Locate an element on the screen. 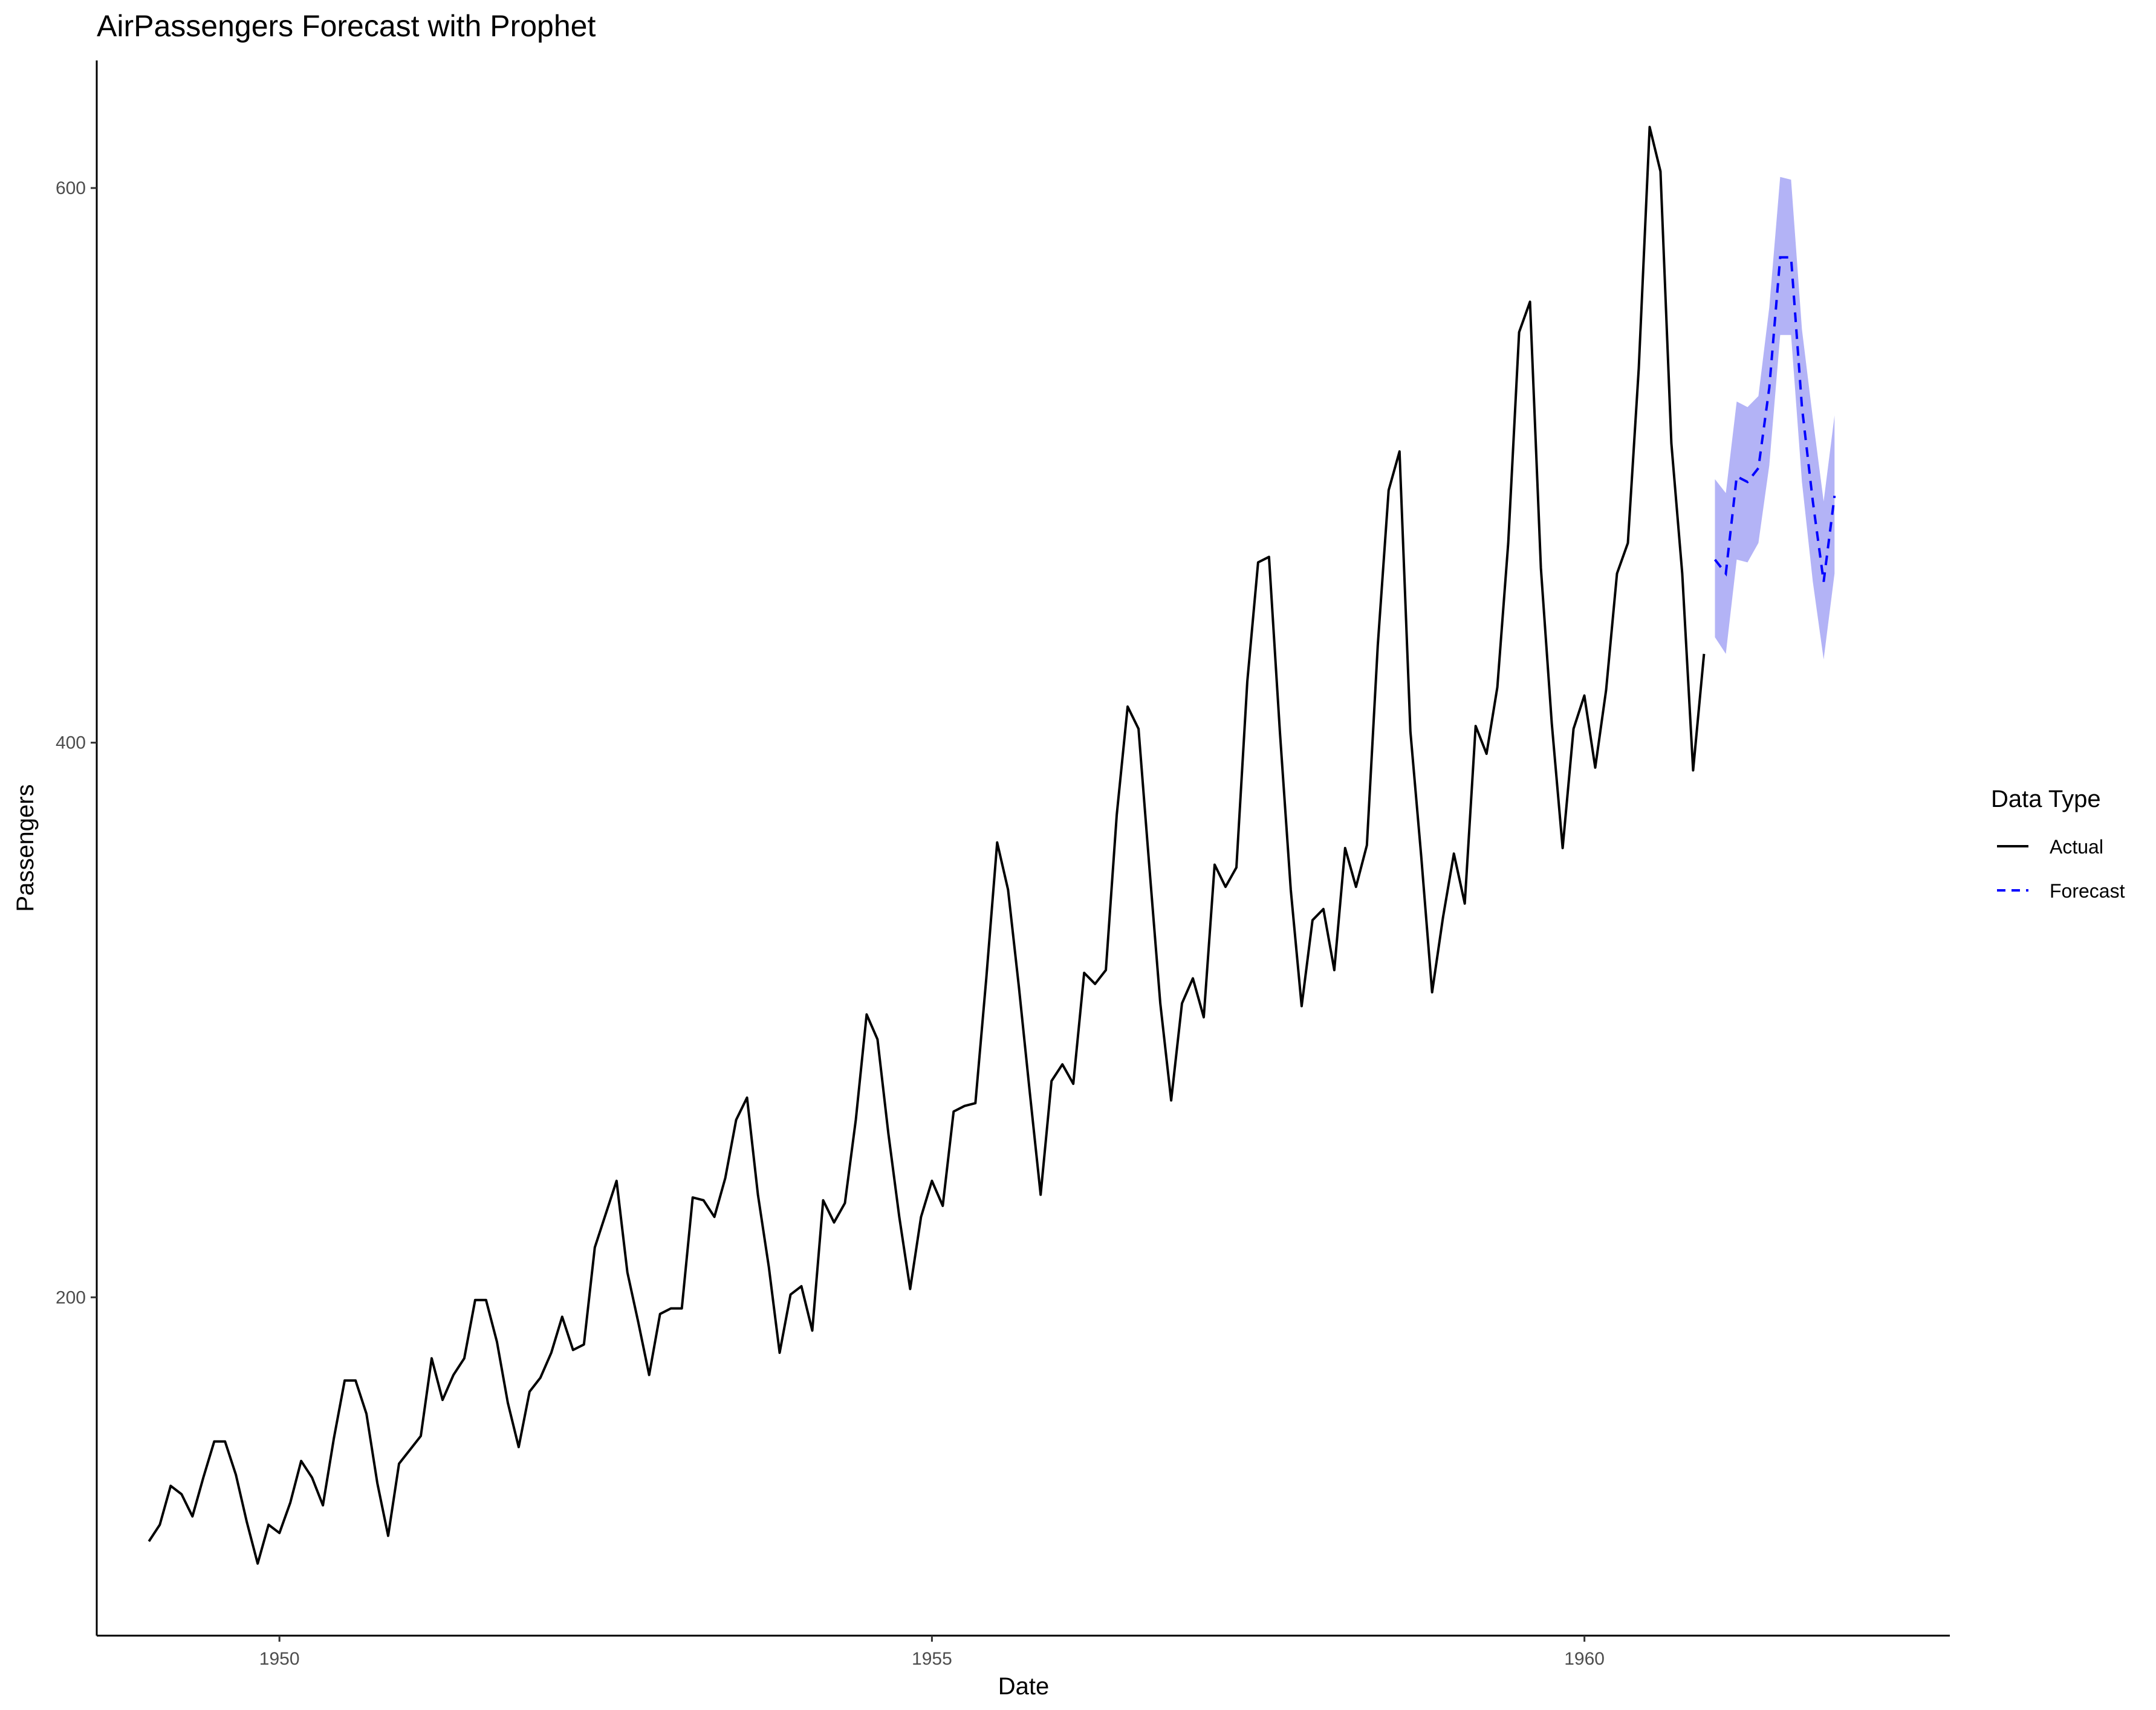 The image size is (2156, 1710). y-tick-label: 400 is located at coordinates (71, 743).